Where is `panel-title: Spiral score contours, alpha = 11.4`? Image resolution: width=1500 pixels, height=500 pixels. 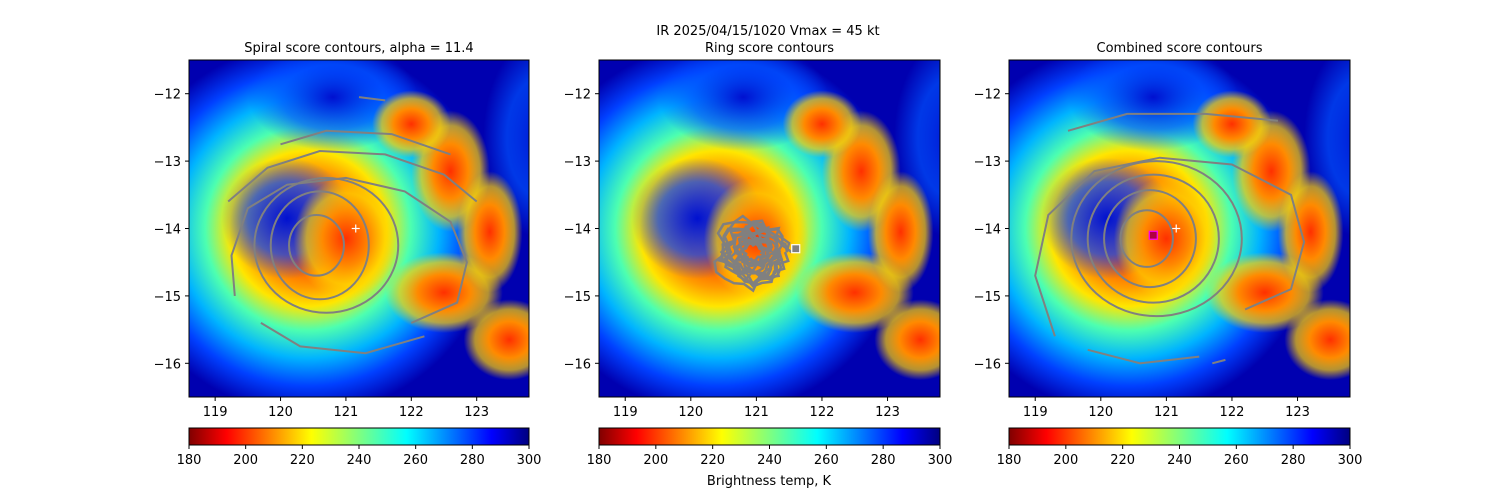 panel-title: Spiral score contours, alpha = 11.4 is located at coordinates (358, 48).